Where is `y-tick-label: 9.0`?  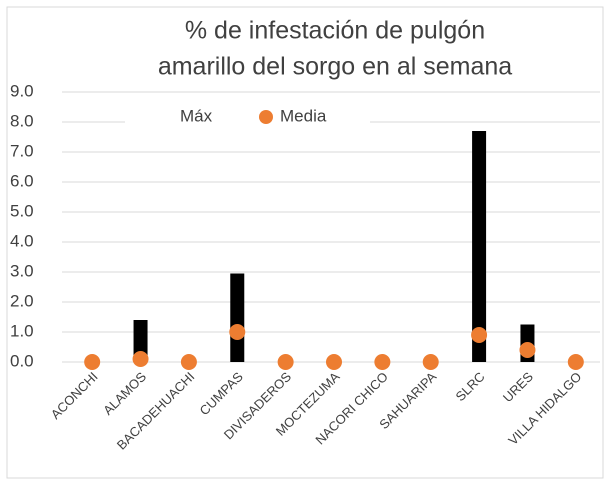
y-tick-label: 9.0 is located at coordinates (22, 90).